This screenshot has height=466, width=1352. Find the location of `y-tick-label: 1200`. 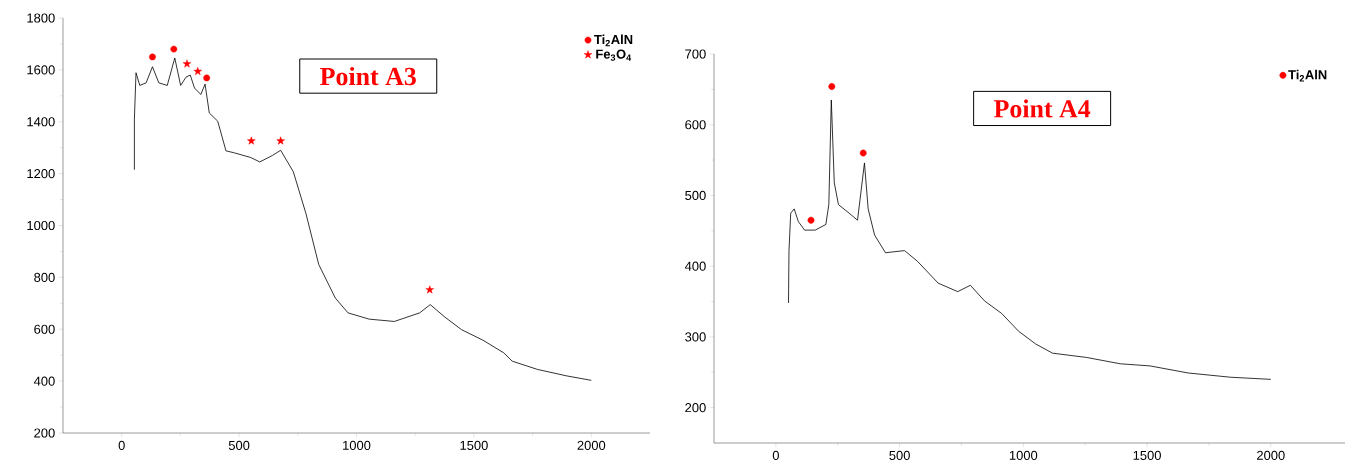

y-tick-label: 1200 is located at coordinates (41, 174).